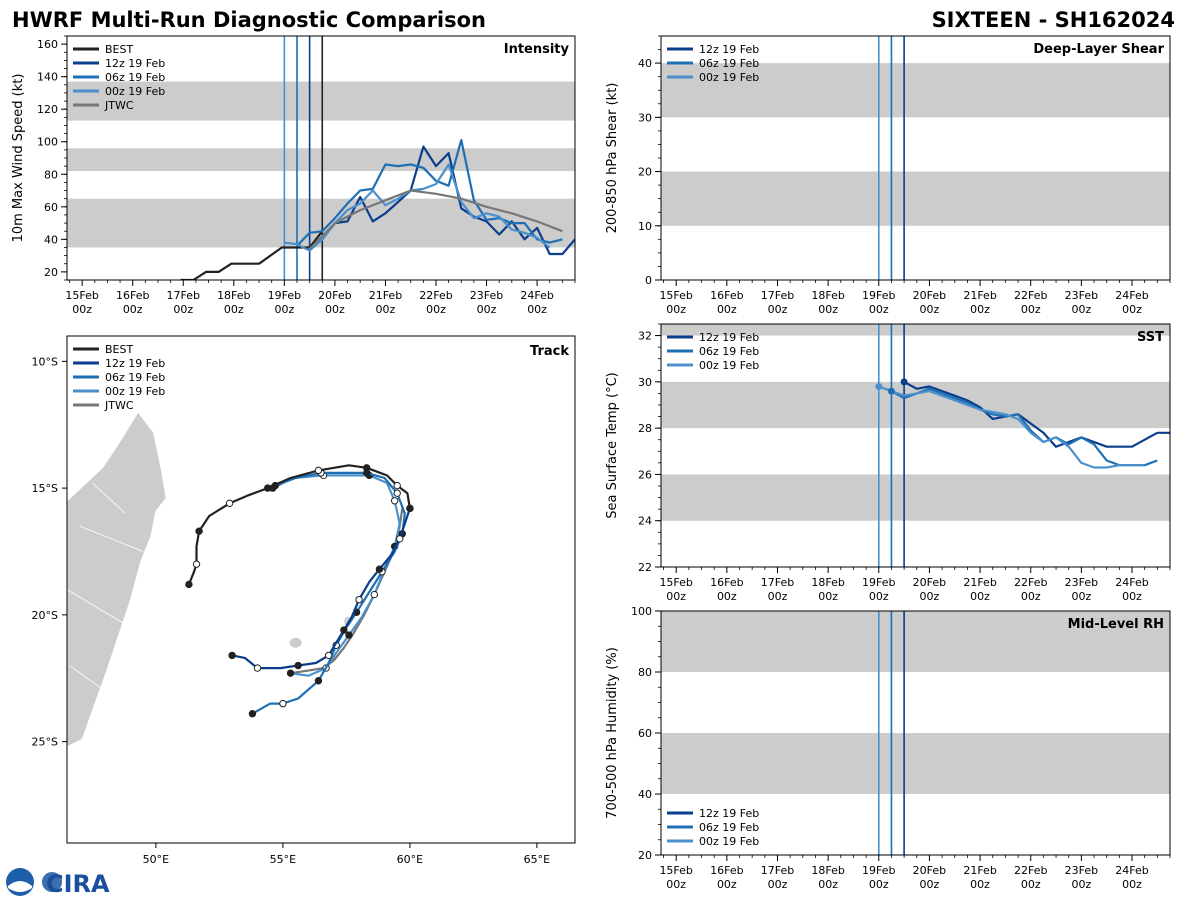  What do you see at coordinates (612, 158) in the screenshot?
I see `y-axis-label: 200-850 hPa Shear (kt)` at bounding box center [612, 158].